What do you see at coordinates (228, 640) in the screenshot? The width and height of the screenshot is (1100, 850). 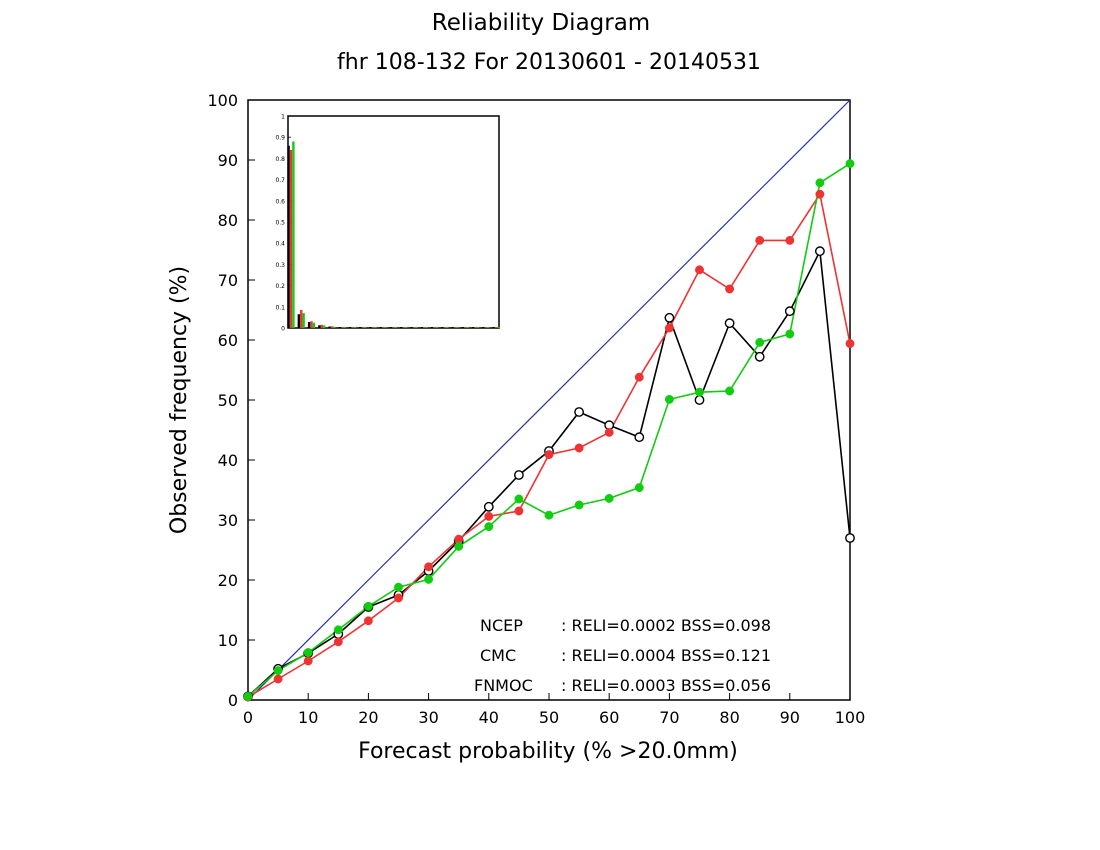 I see `y-tick-label: 10` at bounding box center [228, 640].